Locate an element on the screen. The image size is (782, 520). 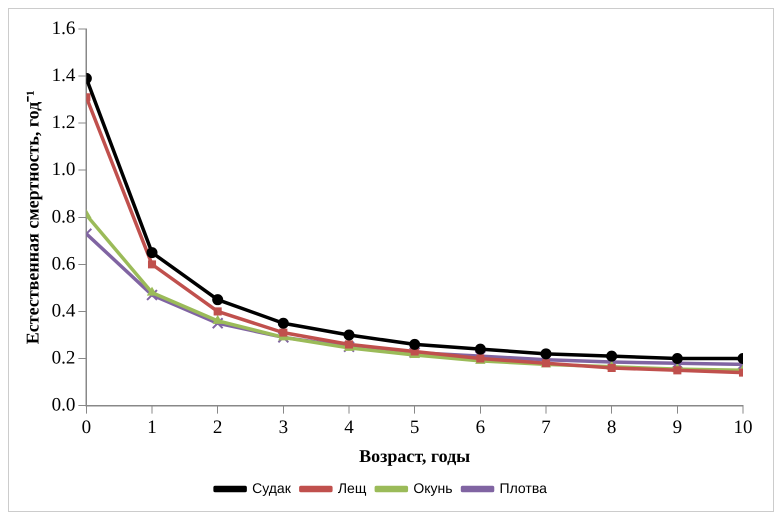
x-axis-title: Возраст, годы is located at coordinates (414, 456).